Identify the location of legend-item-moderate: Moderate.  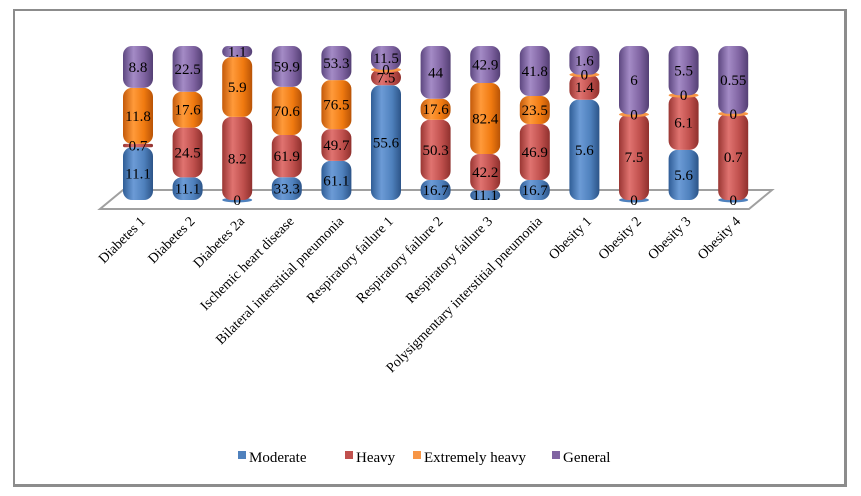
(272, 458).